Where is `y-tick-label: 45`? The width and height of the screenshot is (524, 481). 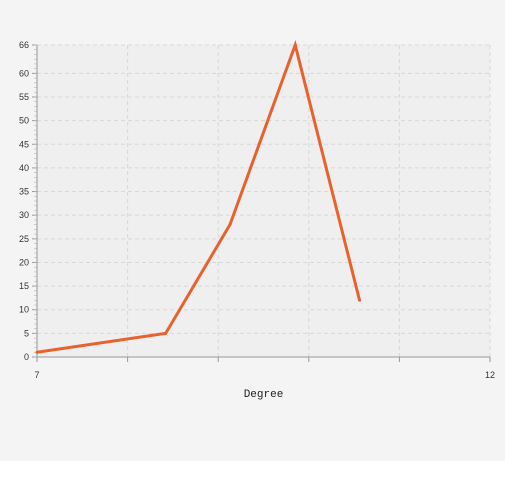 y-tick-label: 45 is located at coordinates (24, 144).